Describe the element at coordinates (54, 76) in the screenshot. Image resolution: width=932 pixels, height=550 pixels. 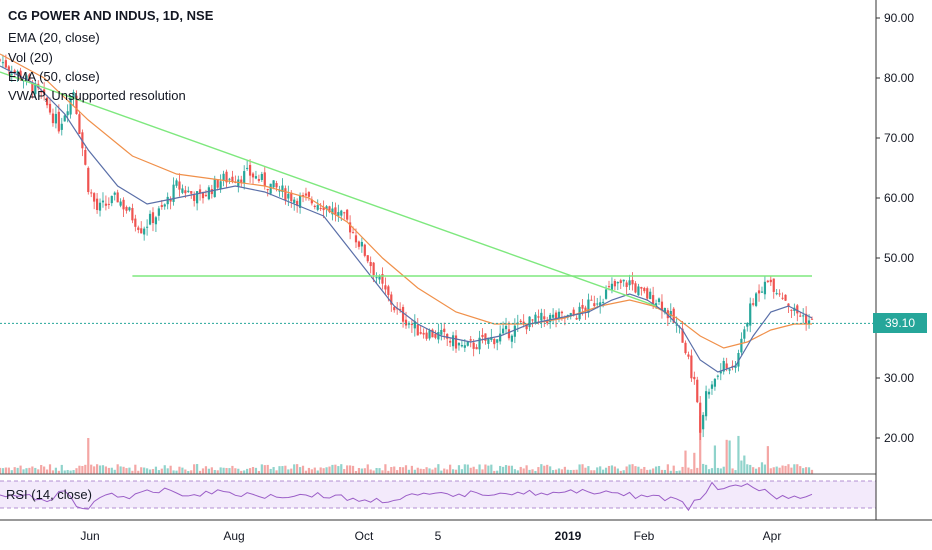
I see `legend-ema50: EMA (50, close)` at that location.